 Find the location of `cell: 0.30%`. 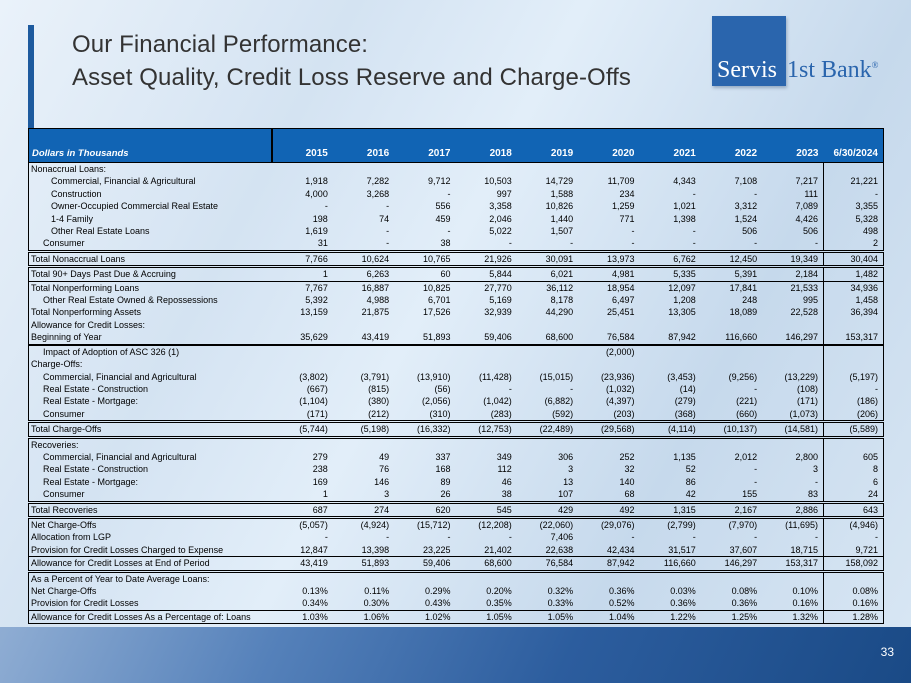

cell: 0.30% is located at coordinates (376, 603).